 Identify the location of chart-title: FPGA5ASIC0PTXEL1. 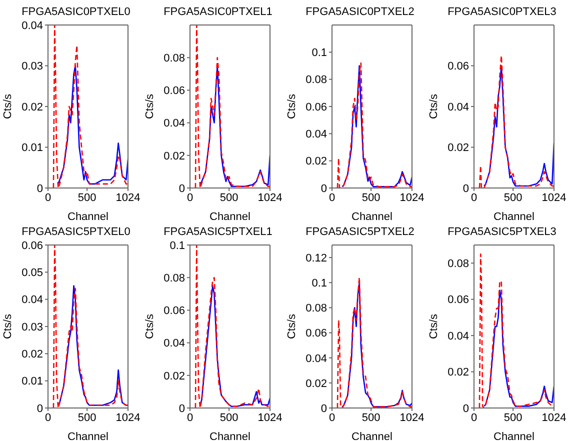
(218, 13).